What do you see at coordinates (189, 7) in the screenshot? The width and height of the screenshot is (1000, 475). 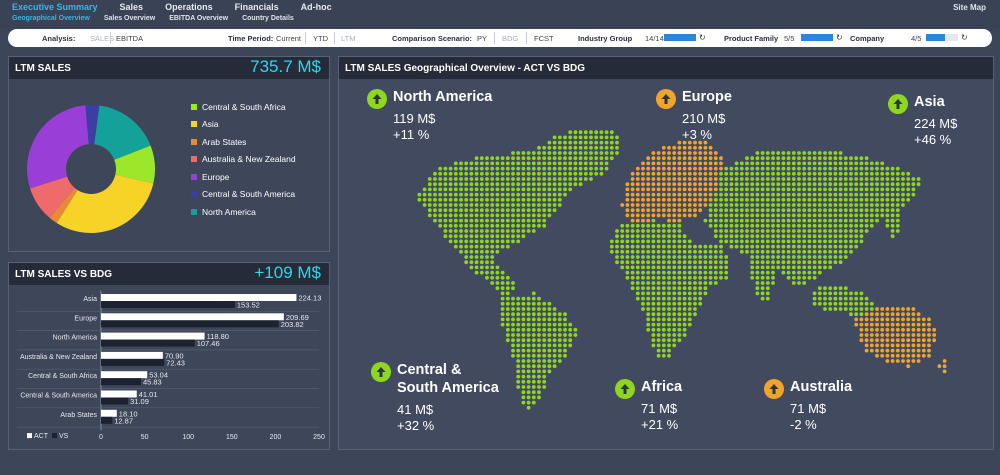 I see `tab-operations: Operations` at bounding box center [189, 7].